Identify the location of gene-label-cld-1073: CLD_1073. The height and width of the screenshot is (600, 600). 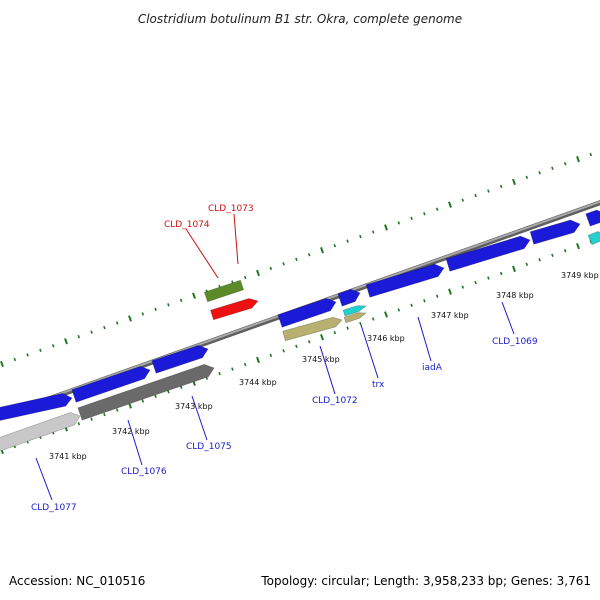
(231, 209).